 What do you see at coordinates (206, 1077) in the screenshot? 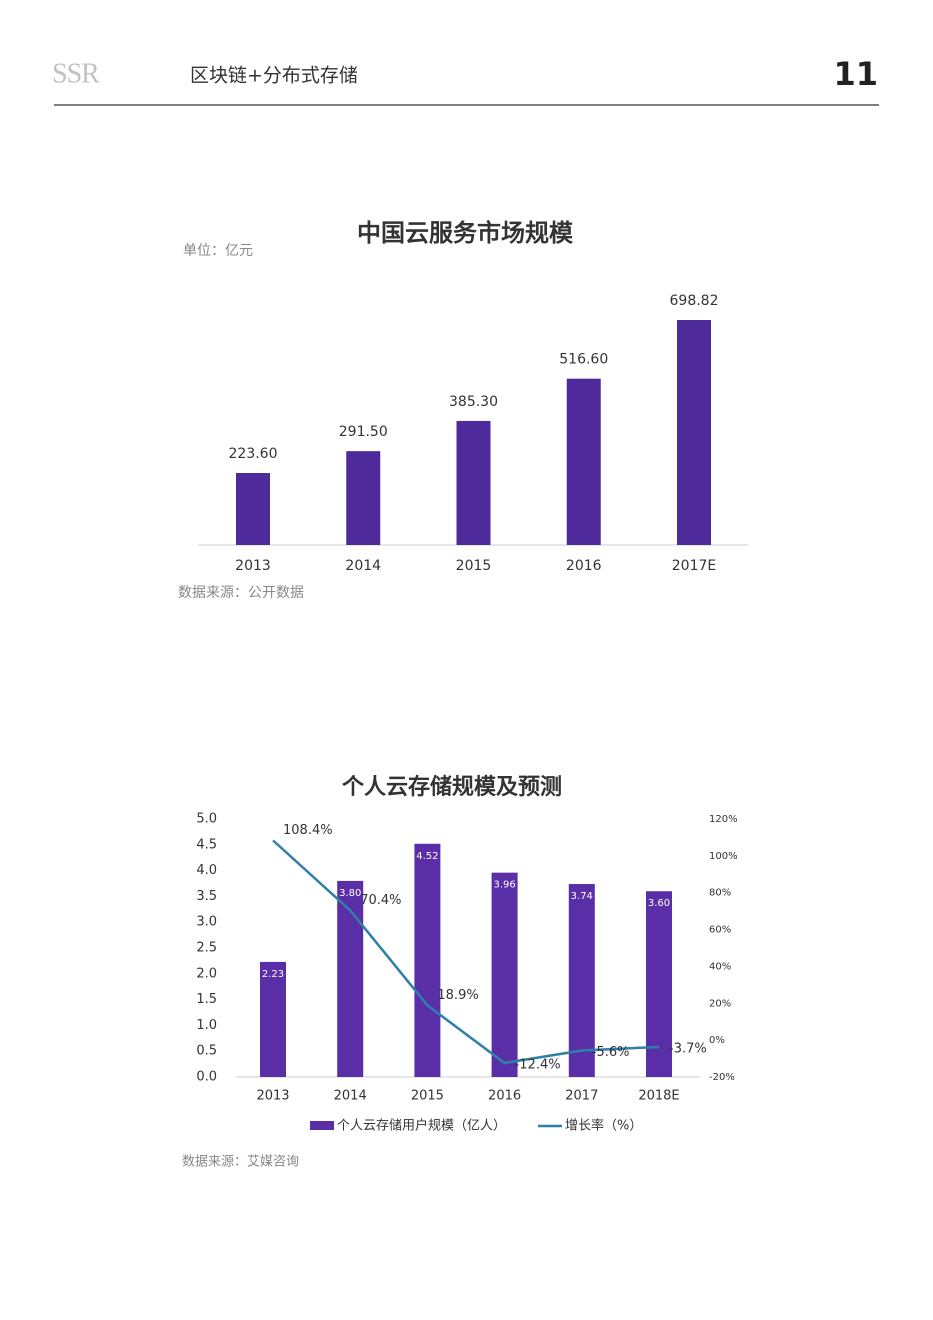
I see `y-tick-label: 0.0` at bounding box center [206, 1077].